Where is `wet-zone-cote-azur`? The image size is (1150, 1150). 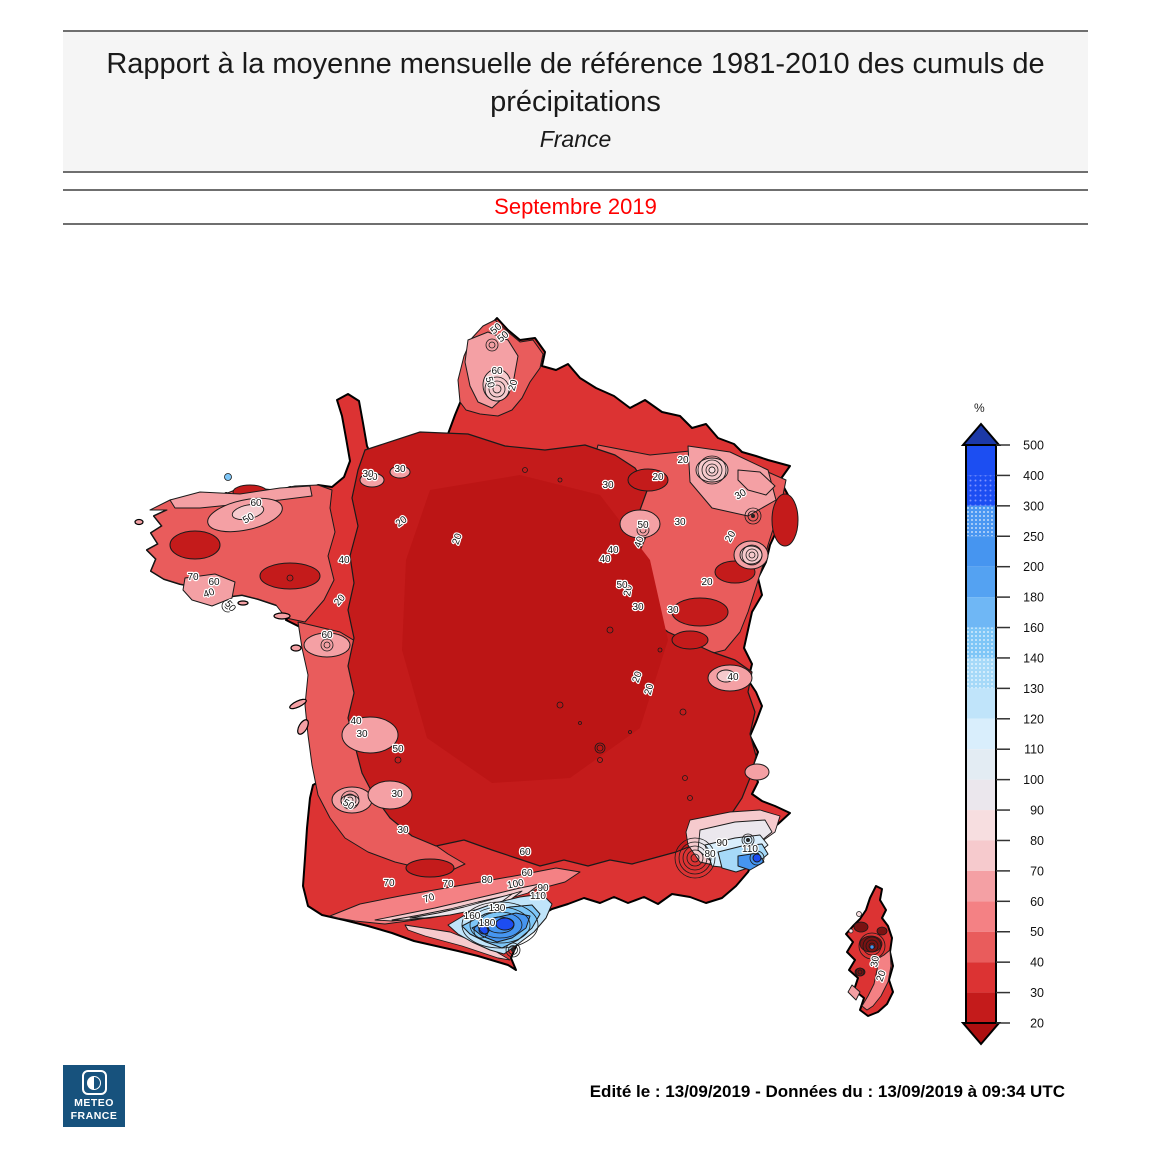 wet-zone-cote-azur is located at coordinates (743, 858).